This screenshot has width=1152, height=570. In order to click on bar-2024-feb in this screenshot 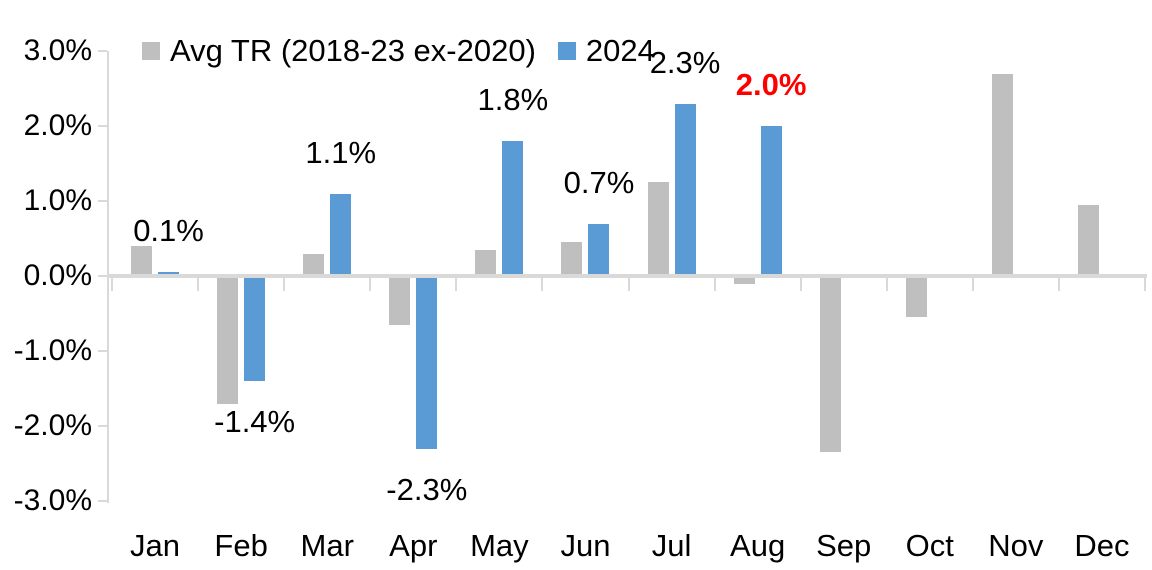, I will do `click(255, 328)`.